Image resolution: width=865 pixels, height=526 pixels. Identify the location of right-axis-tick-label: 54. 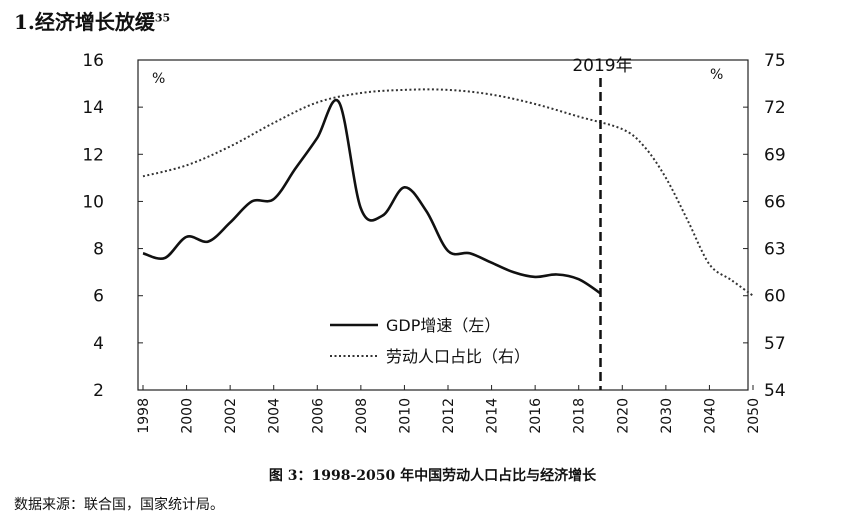
(775, 391).